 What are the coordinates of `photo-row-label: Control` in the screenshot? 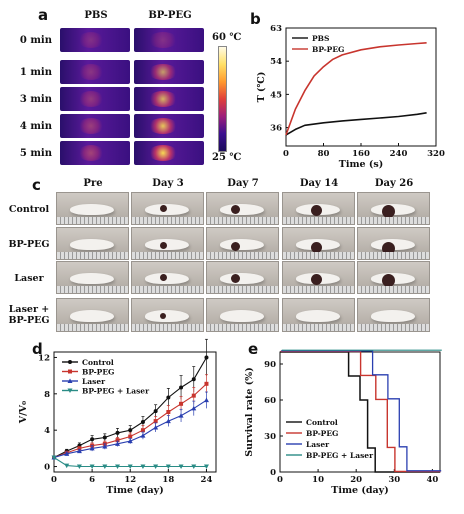 It's located at (29, 209).